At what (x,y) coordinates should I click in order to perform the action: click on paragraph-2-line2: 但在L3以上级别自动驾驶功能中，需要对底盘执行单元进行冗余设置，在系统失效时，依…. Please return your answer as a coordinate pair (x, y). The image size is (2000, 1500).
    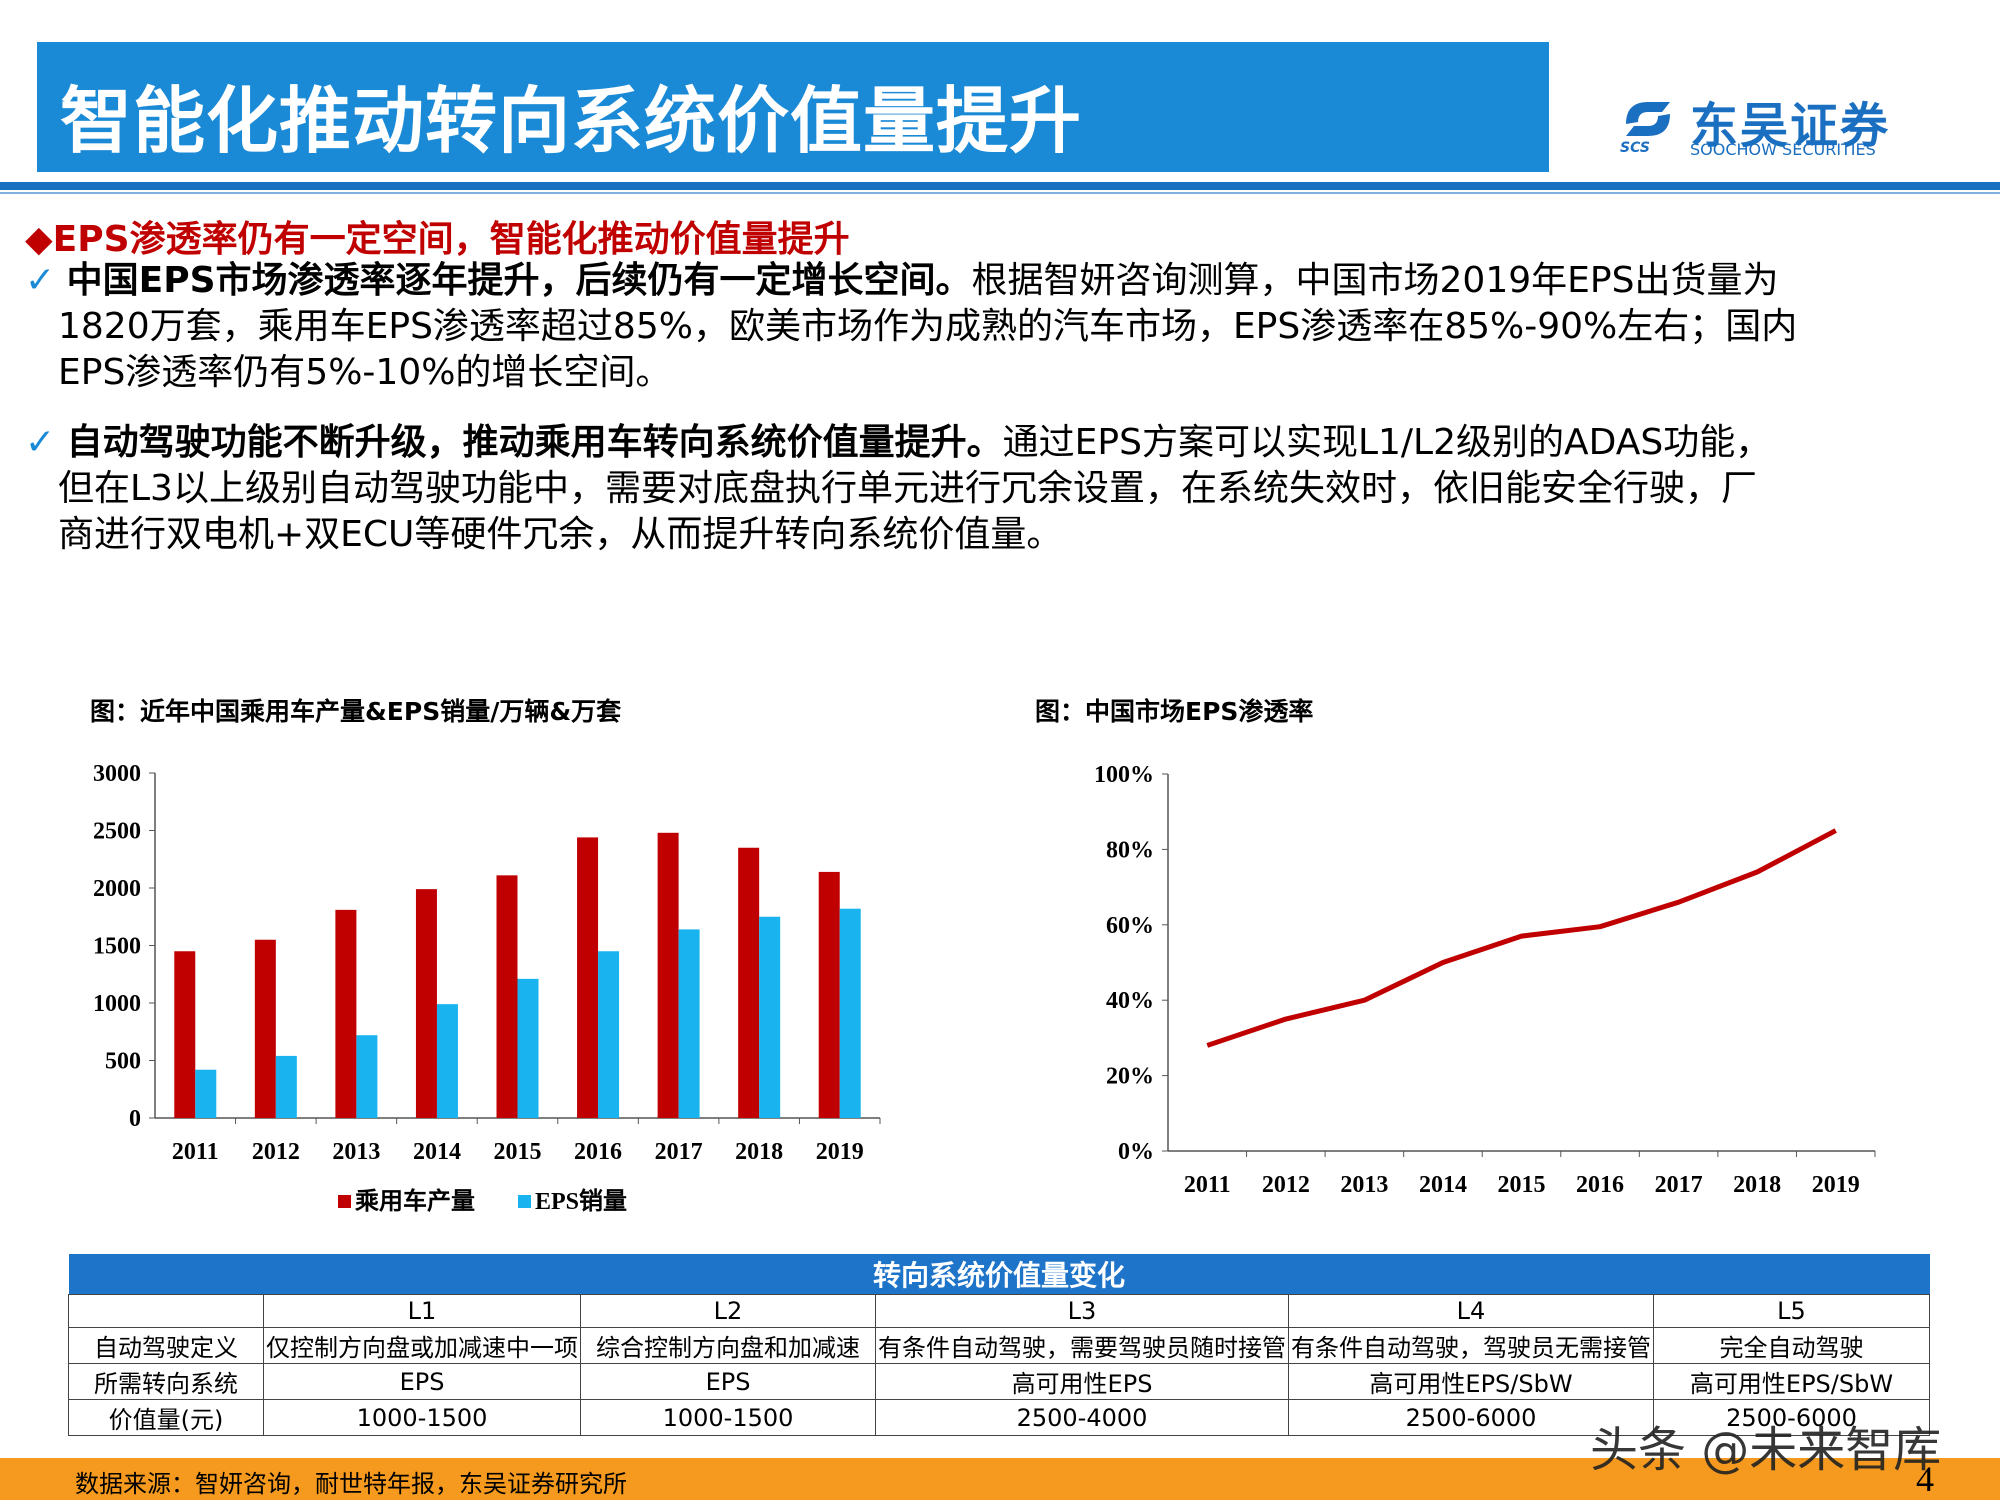
    Looking at the image, I should click on (907, 488).